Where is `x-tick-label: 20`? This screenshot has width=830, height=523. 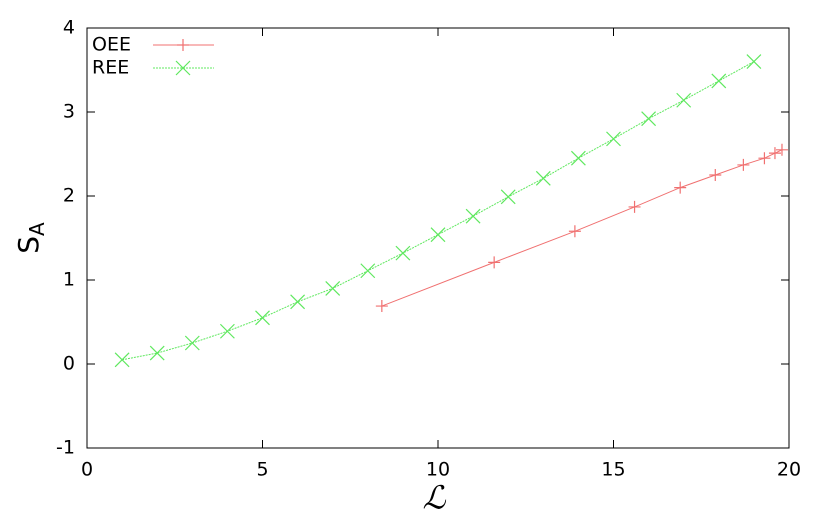
x-tick-label: 20 is located at coordinates (789, 470).